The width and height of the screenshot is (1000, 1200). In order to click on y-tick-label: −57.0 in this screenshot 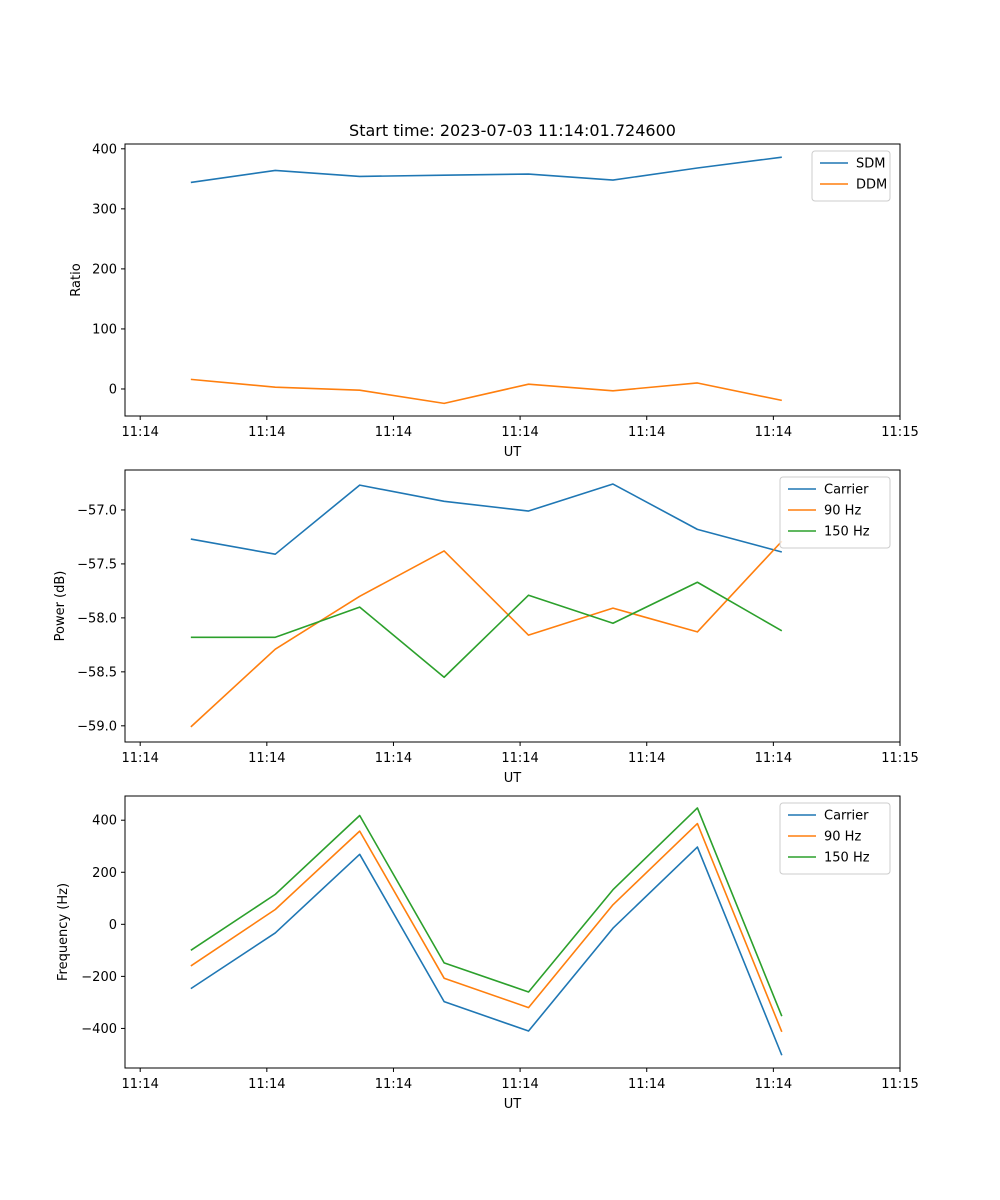, I will do `click(97, 510)`.